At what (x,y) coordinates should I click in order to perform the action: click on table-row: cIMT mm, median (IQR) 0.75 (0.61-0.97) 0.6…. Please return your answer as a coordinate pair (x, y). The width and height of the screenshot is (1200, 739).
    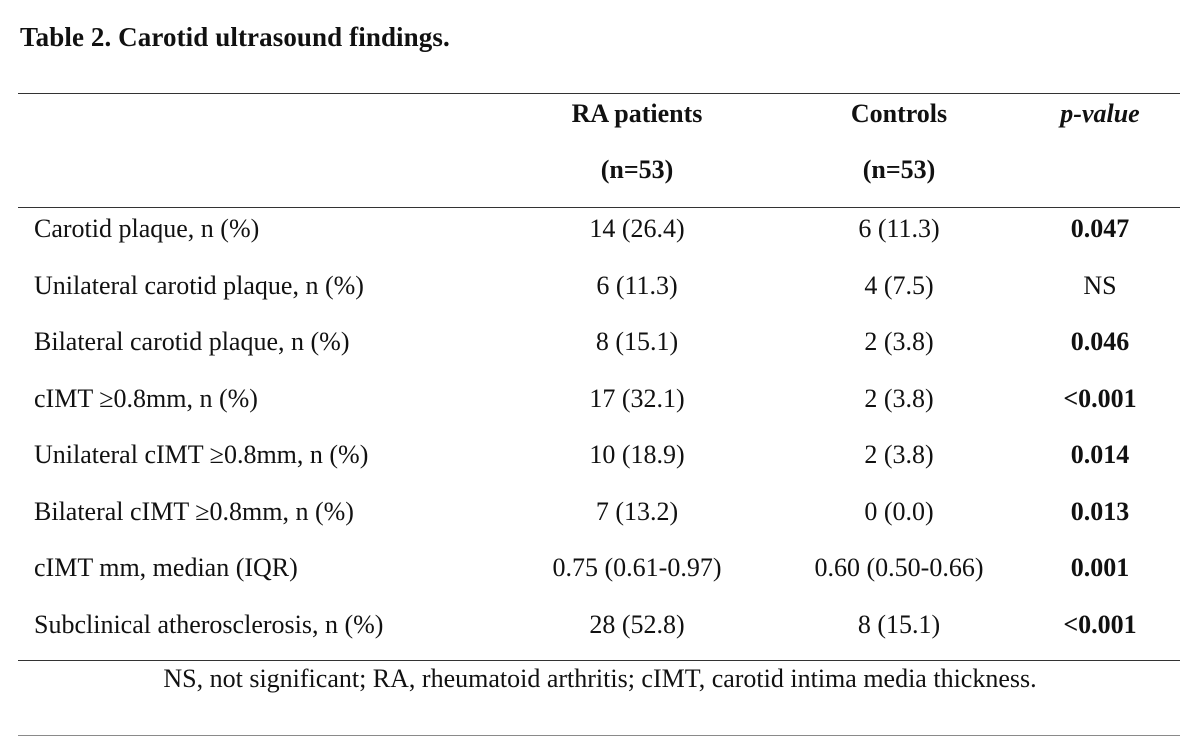
    Looking at the image, I should click on (600, 581).